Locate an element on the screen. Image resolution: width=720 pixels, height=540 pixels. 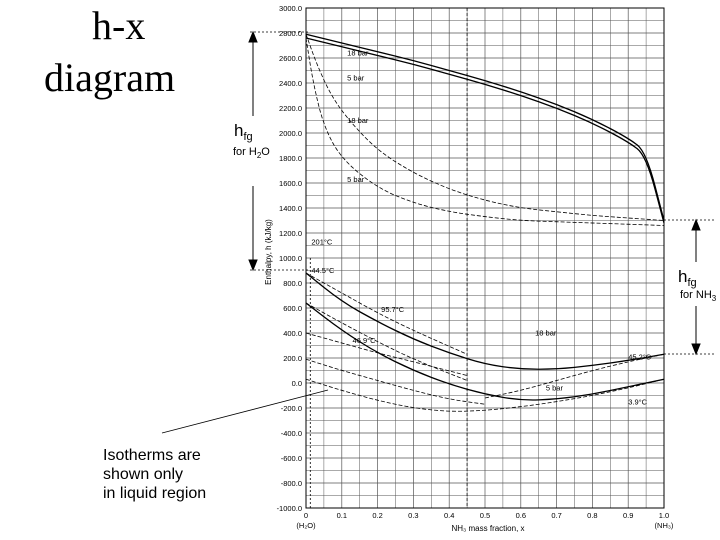
isotherm-note-line-2: shown only is located at coordinates (143, 474).